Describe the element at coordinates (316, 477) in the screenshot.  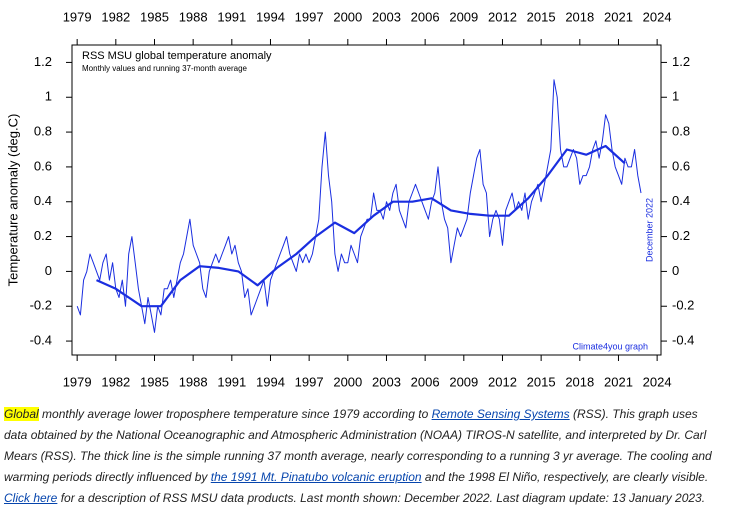
I see `link: the 1991 Mt. Pinatubo volcanic eruption` at that location.